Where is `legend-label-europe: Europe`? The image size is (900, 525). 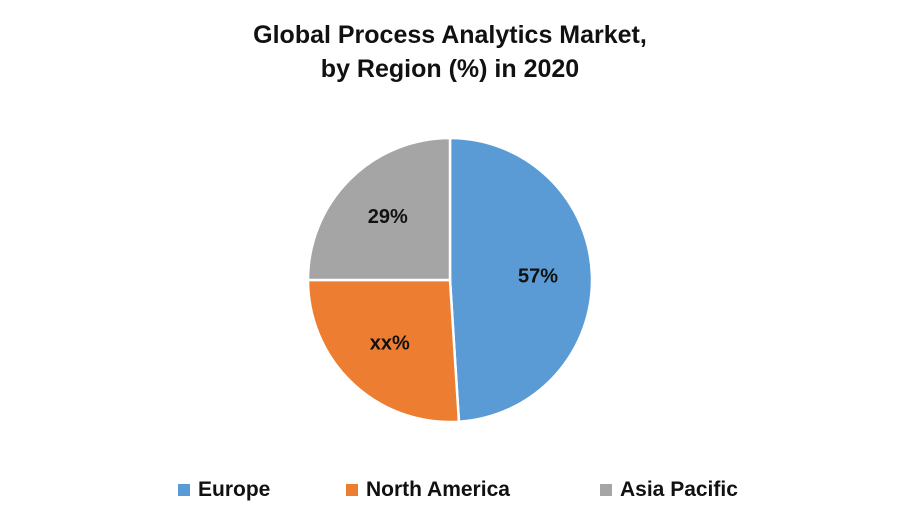 legend-label-europe: Europe is located at coordinates (234, 489).